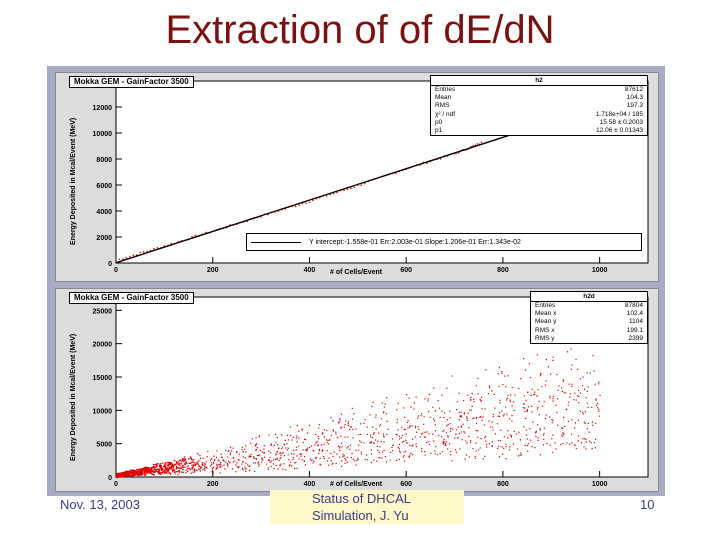 This screenshot has width=720, height=540. What do you see at coordinates (539, 123) in the screenshot?
I see `top-stats-row: p0 15.58 ± 0.2003` at bounding box center [539, 123].